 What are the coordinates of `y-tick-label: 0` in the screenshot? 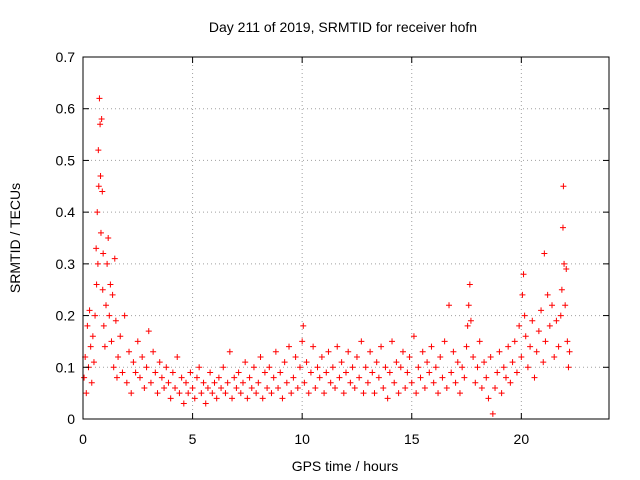 It's located at (71, 419).